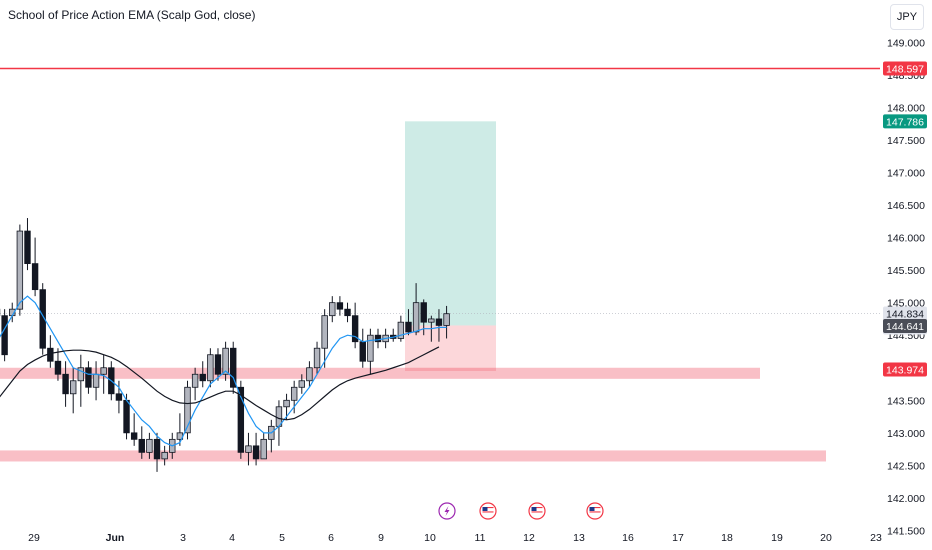  Describe the element at coordinates (115, 538) in the screenshot. I see `time-tick-label: Jun` at that location.